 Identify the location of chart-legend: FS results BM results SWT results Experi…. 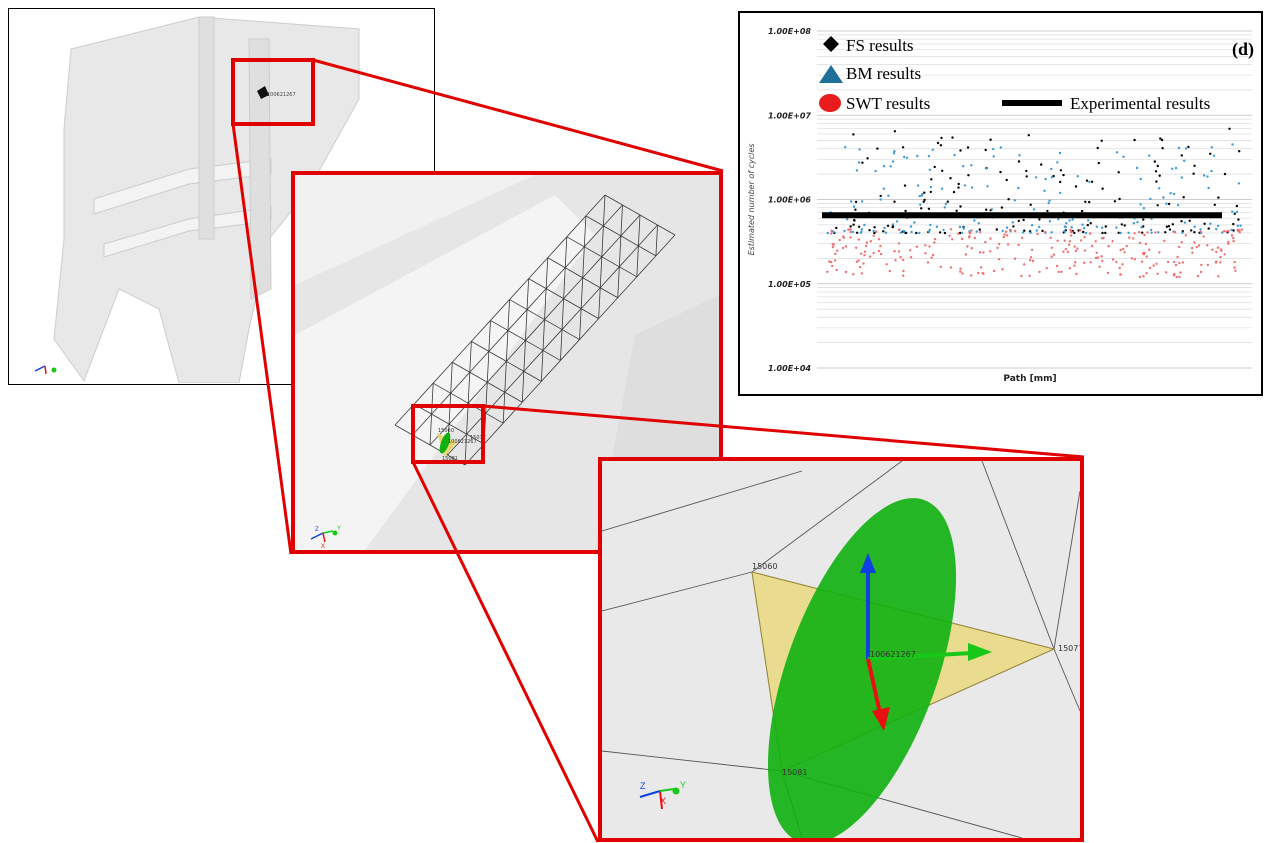
(1014, 74).